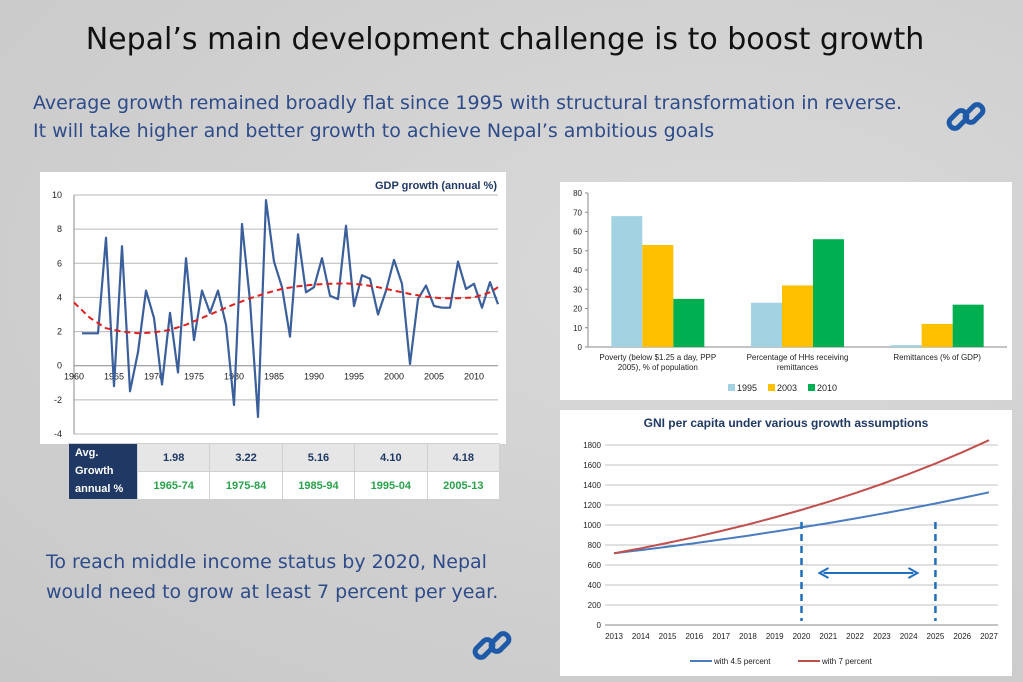 The height and width of the screenshot is (682, 1023). I want to click on bar-y-tick-label: 40, so click(577, 270).